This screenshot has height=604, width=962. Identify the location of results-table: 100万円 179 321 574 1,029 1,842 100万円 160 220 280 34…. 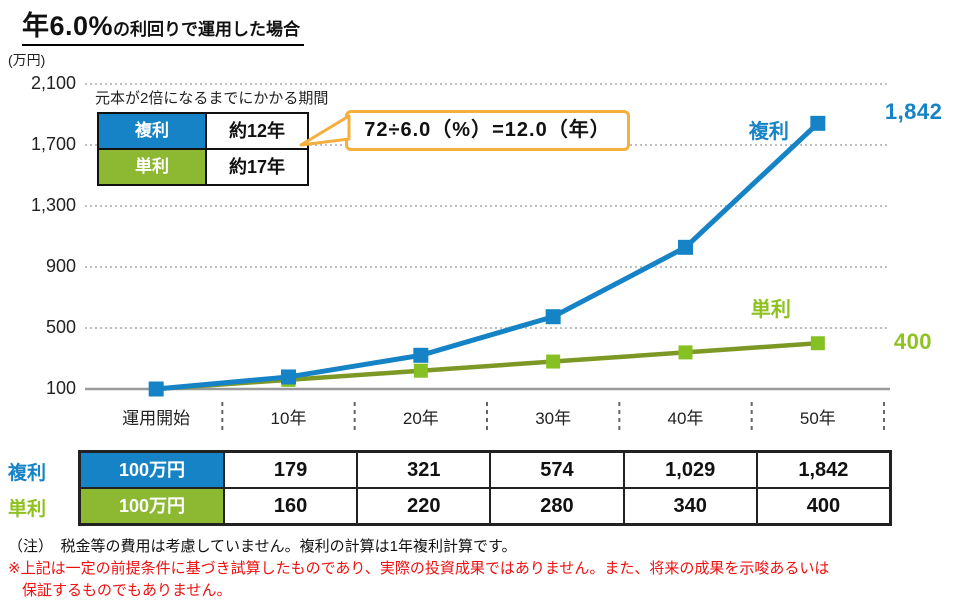
(485, 488).